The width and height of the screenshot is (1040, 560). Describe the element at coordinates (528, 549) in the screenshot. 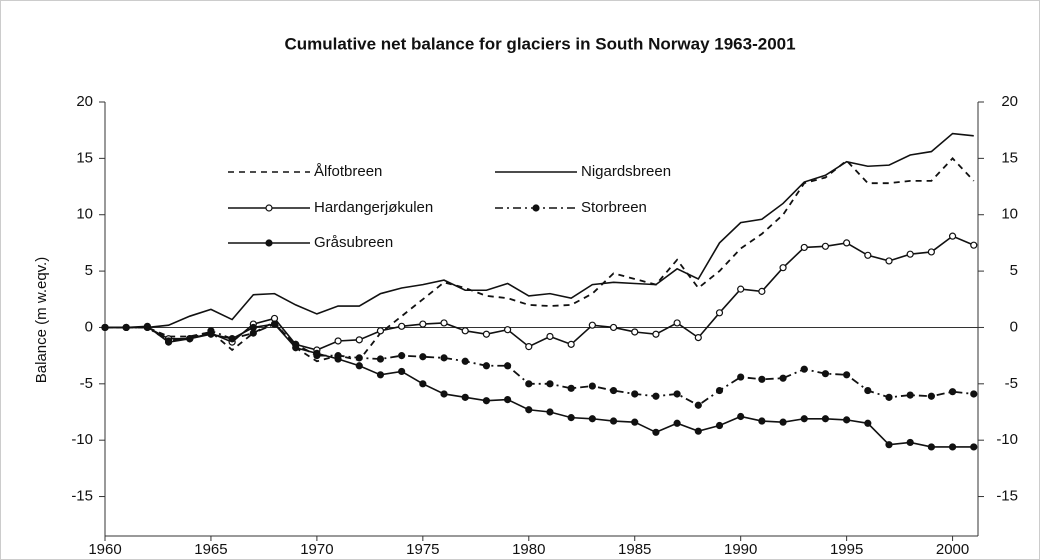

I see `x-tick-label: 1980` at that location.